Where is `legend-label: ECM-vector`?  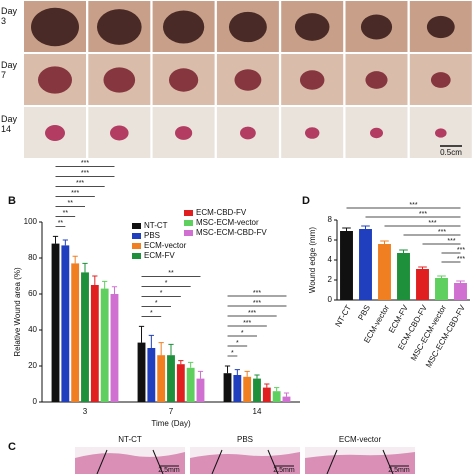 legend-label: ECM-vector is located at coordinates (165, 245).